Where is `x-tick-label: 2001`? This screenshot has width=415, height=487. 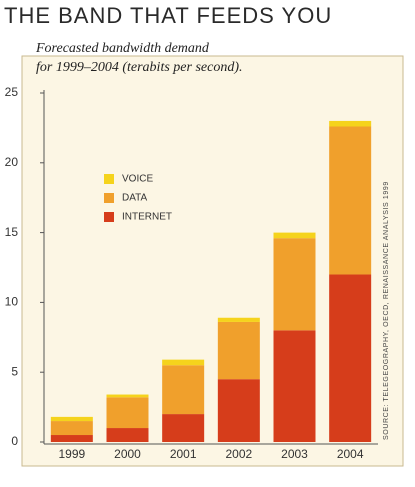 x-tick-label: 2001 is located at coordinates (183, 454).